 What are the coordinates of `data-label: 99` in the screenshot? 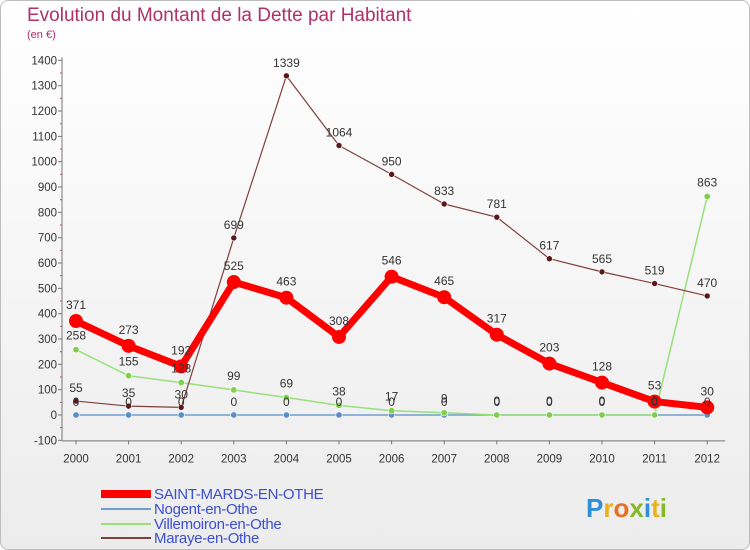 It's located at (234, 376).